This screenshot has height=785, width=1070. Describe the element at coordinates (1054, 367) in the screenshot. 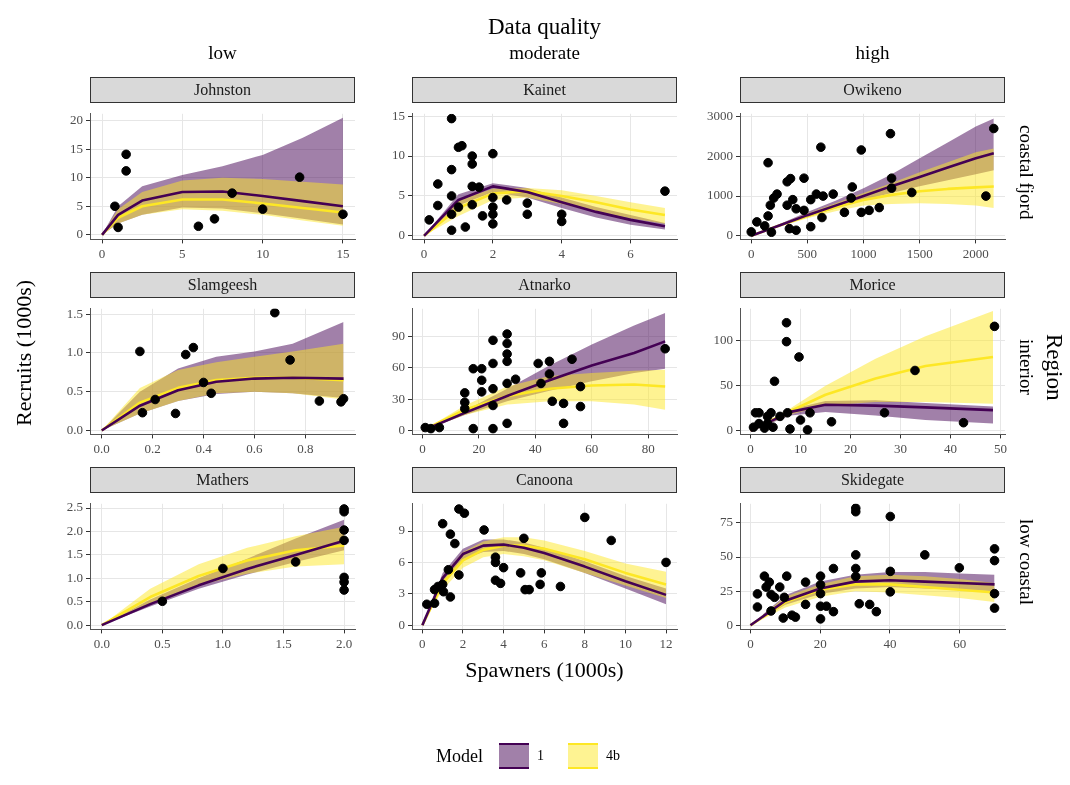

I see `text: Region` at that location.